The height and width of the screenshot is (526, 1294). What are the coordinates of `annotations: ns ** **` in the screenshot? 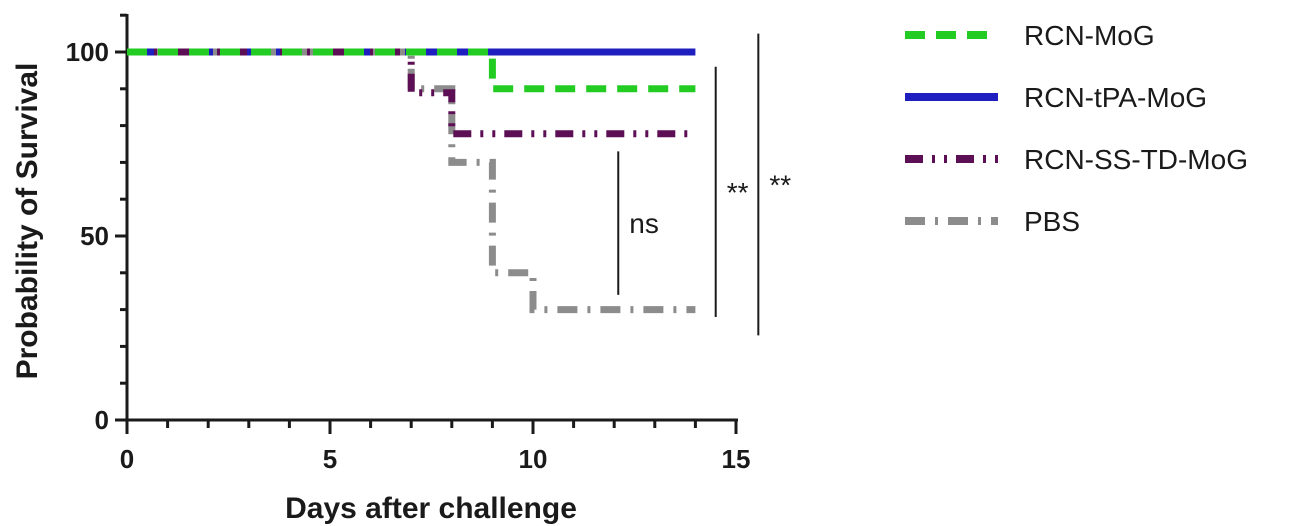 It's located at (704, 184).